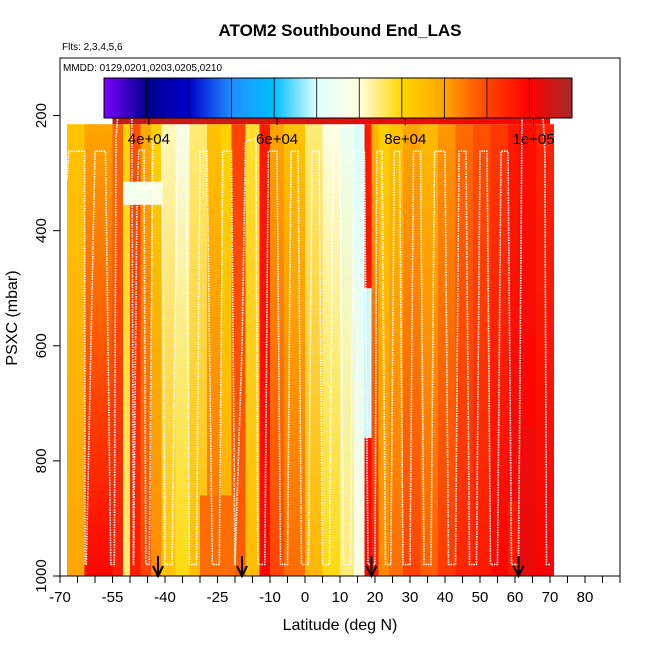 The height and width of the screenshot is (650, 650). I want to click on colorbar: 4e+04 6e+04 8e+04 1e+05, so click(338, 112).